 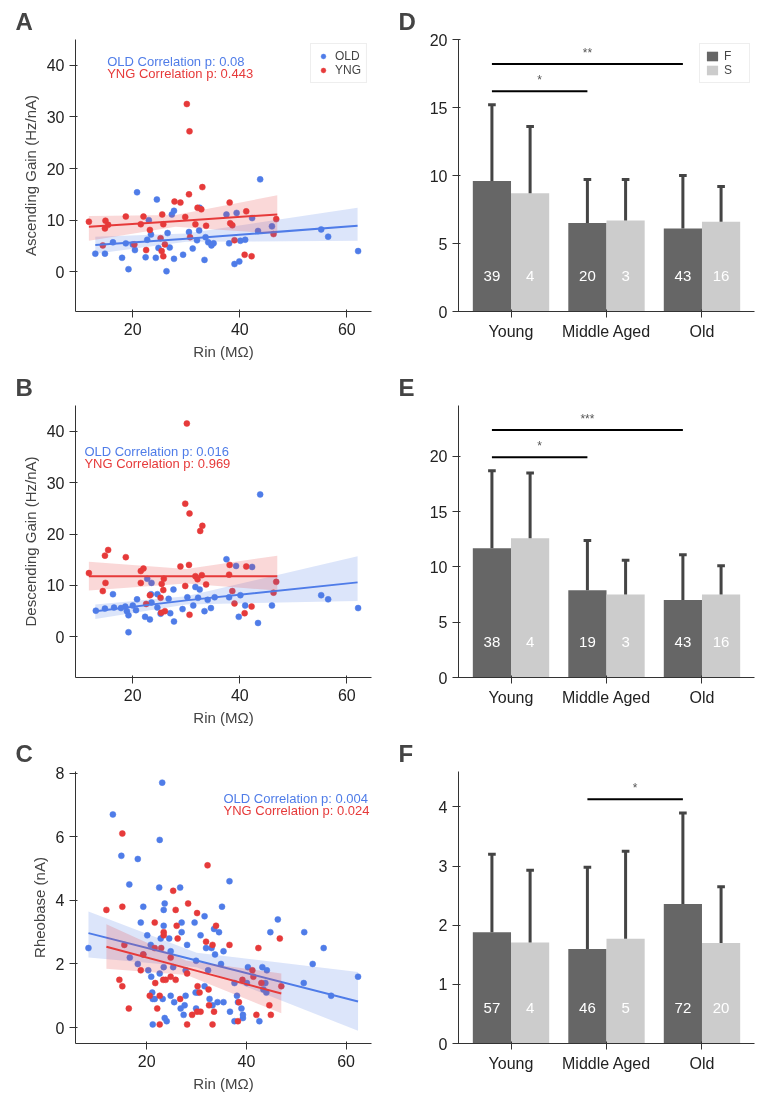 I want to click on annotation: 20, so click(x=587, y=276).